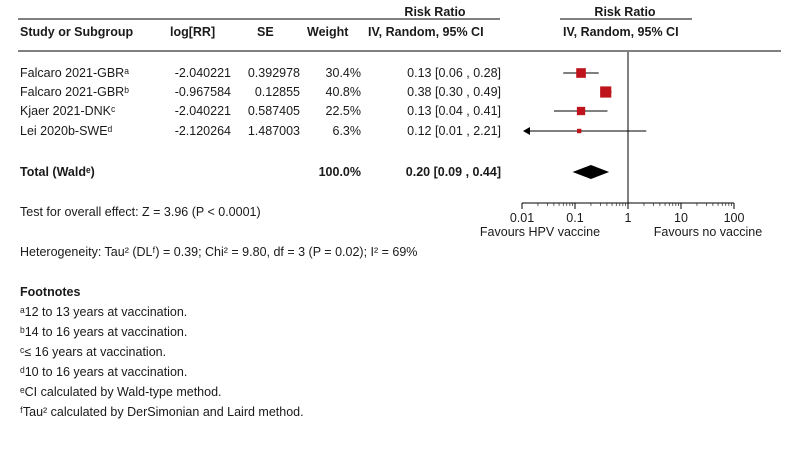 Image resolution: width=802 pixels, height=457 pixels. I want to click on se-value: 0.12855, so click(277, 92).